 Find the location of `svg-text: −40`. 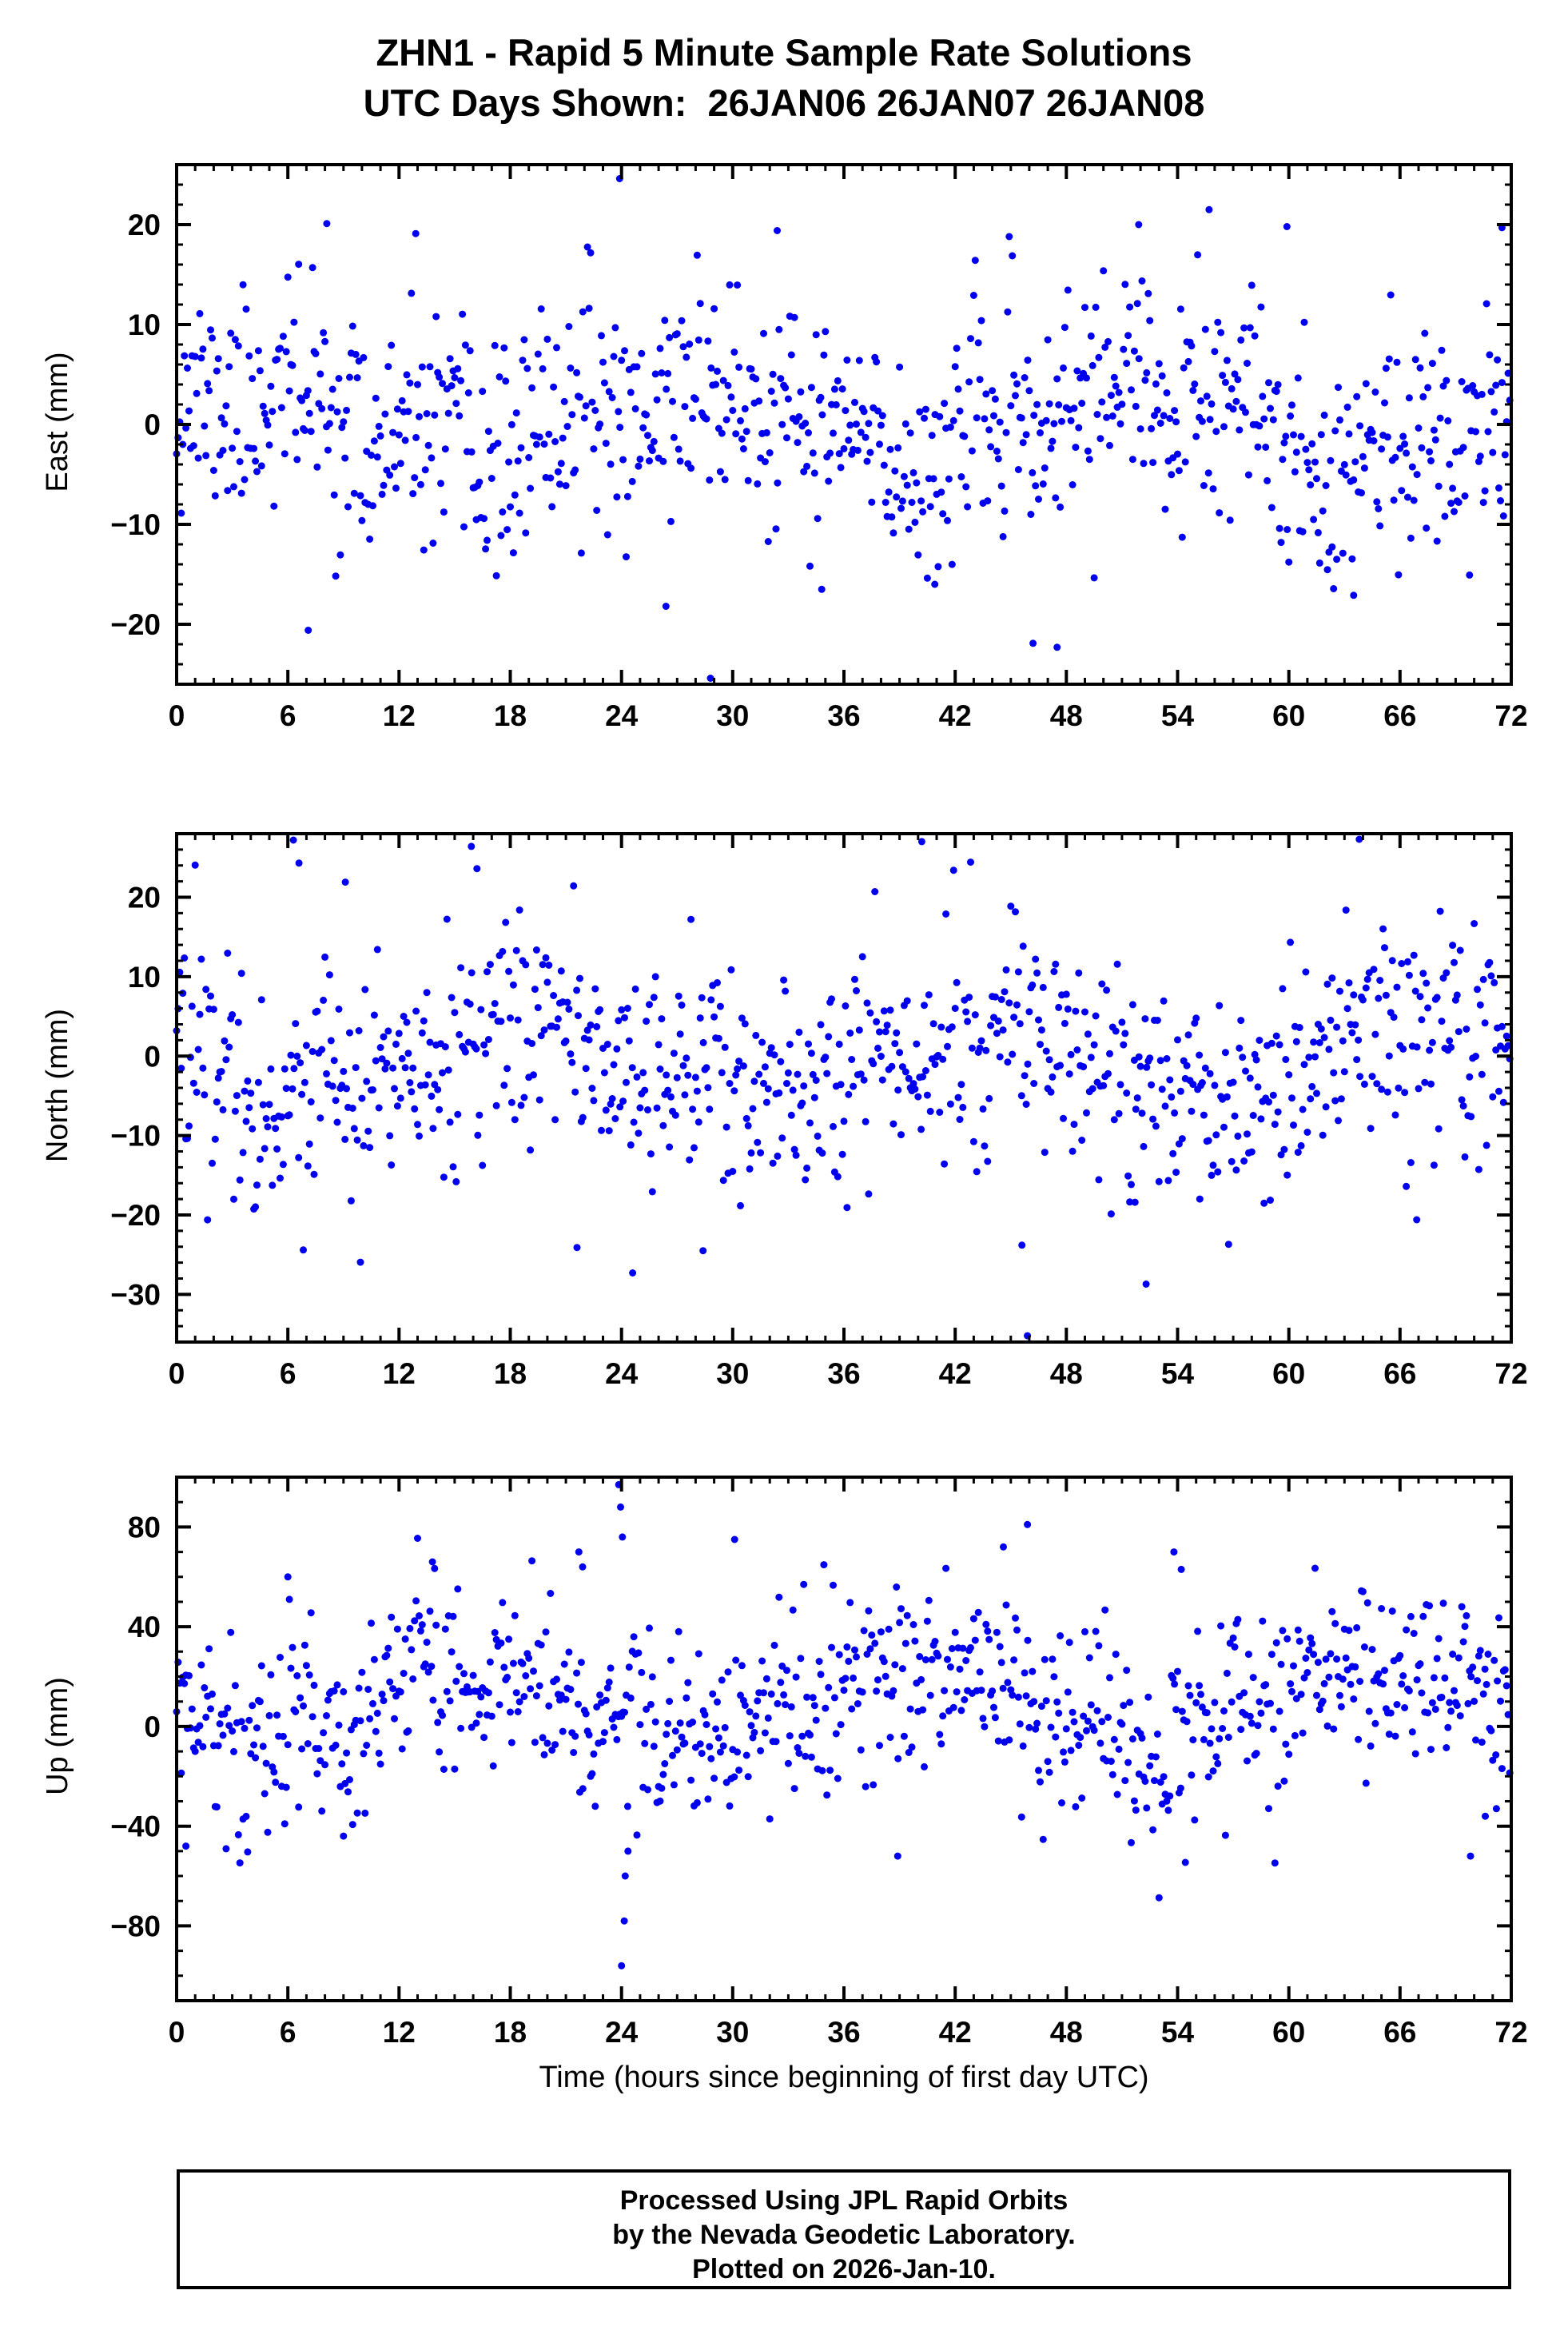

svg-text: −40 is located at coordinates (135, 1826).